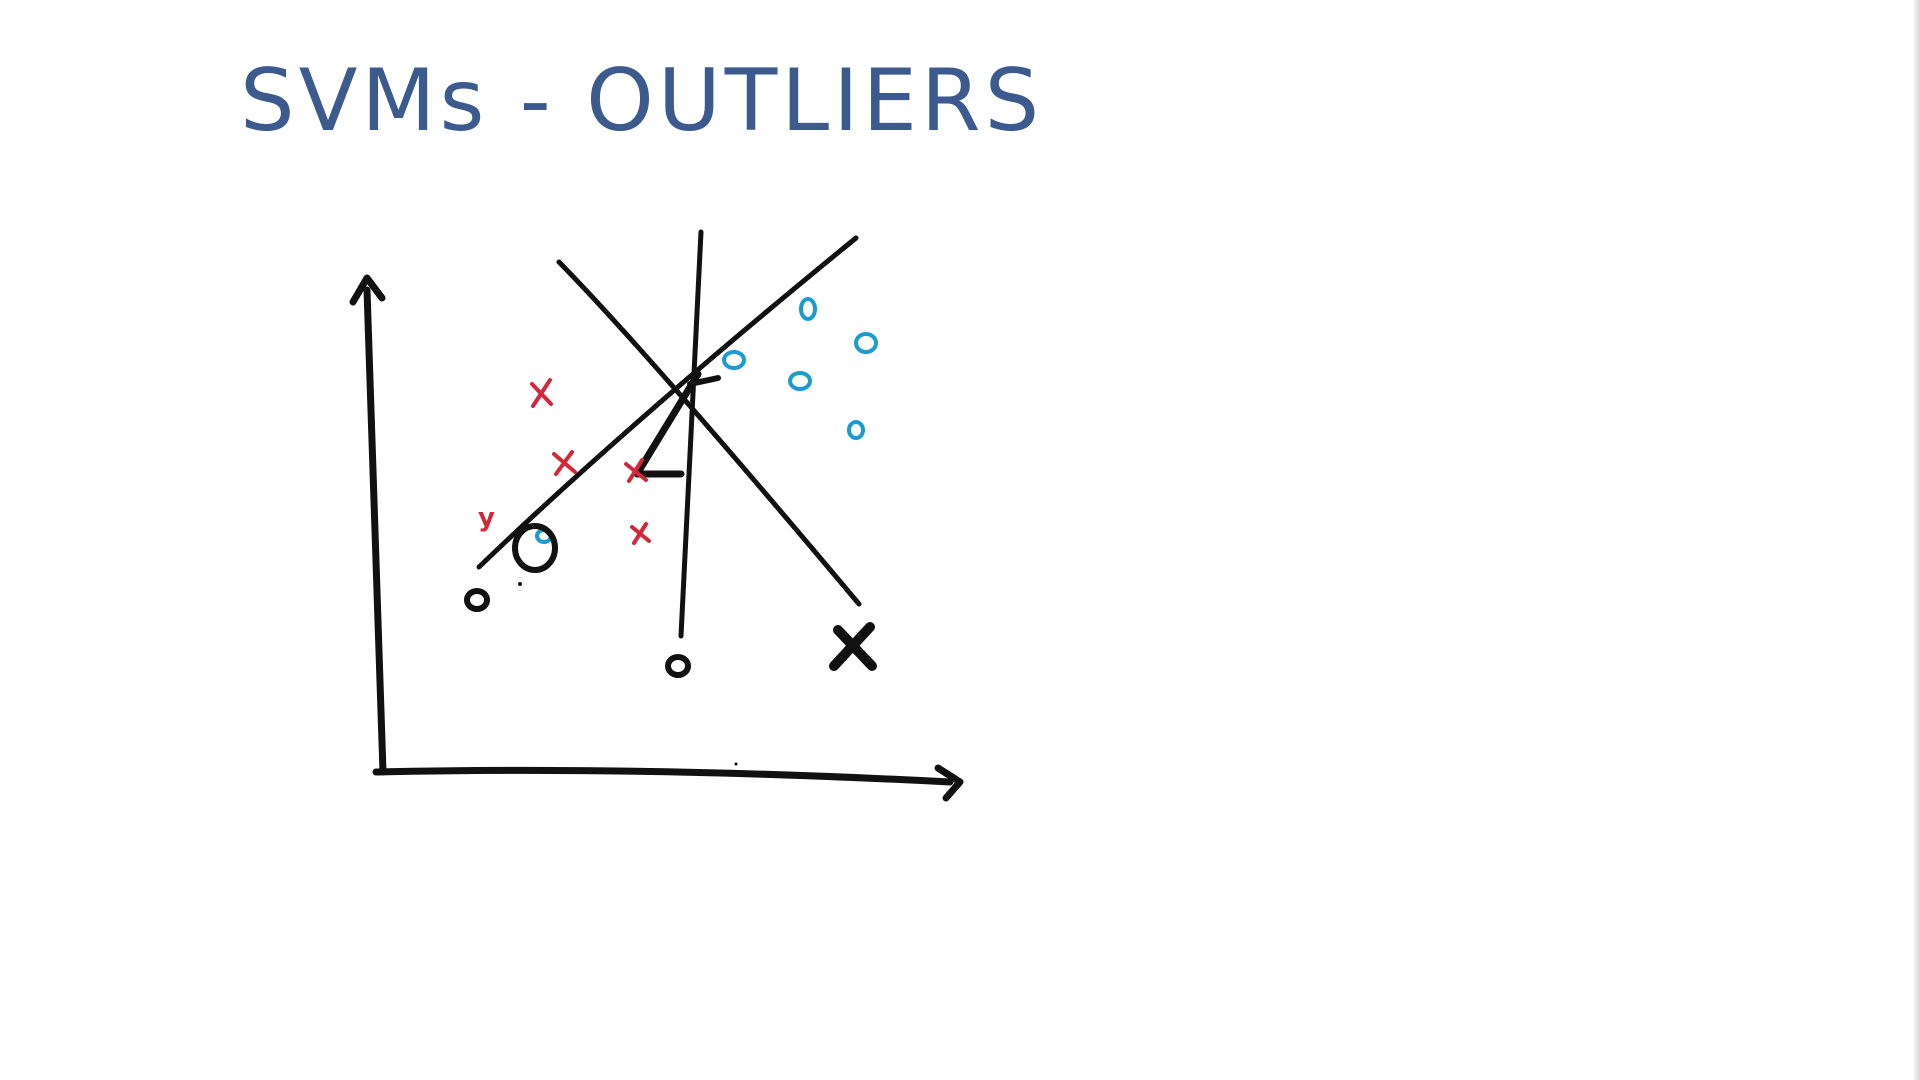  Describe the element at coordinates (670, 644) in the screenshot. I see `outliers` at that location.